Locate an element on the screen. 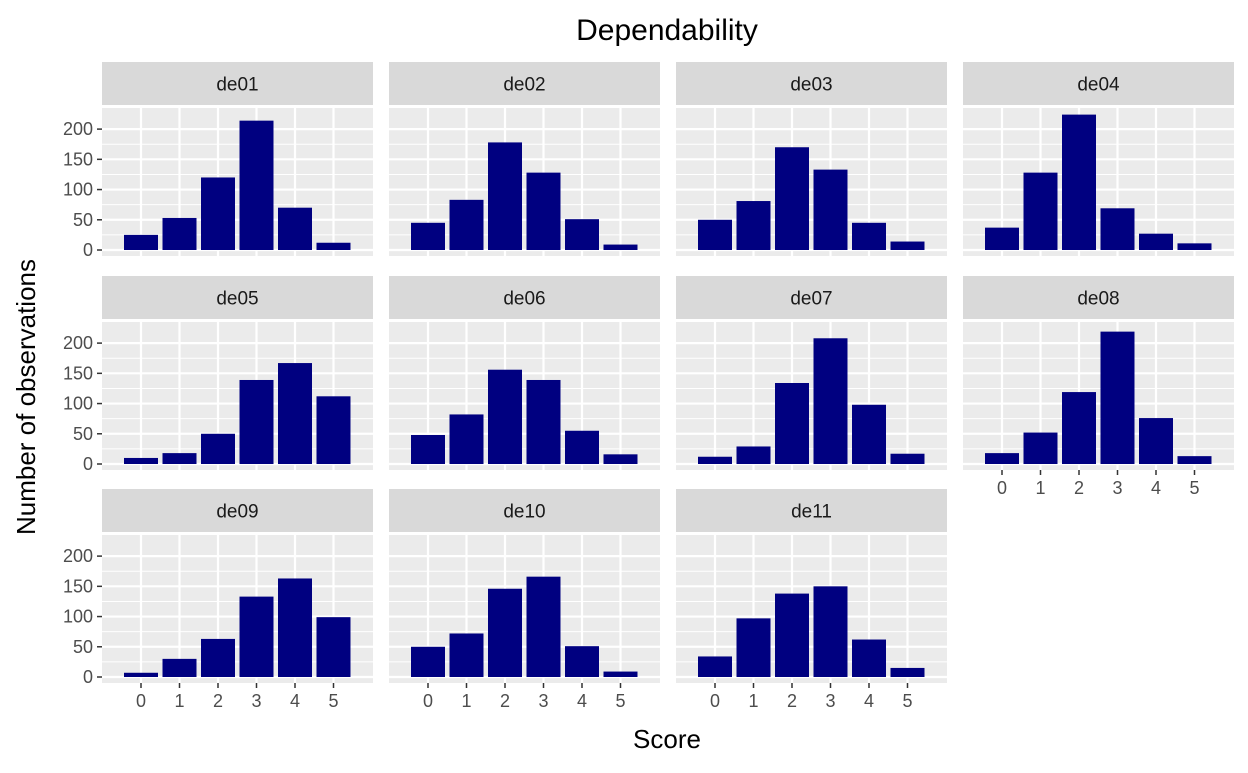  chart-title: Dependability is located at coordinates (667, 30).